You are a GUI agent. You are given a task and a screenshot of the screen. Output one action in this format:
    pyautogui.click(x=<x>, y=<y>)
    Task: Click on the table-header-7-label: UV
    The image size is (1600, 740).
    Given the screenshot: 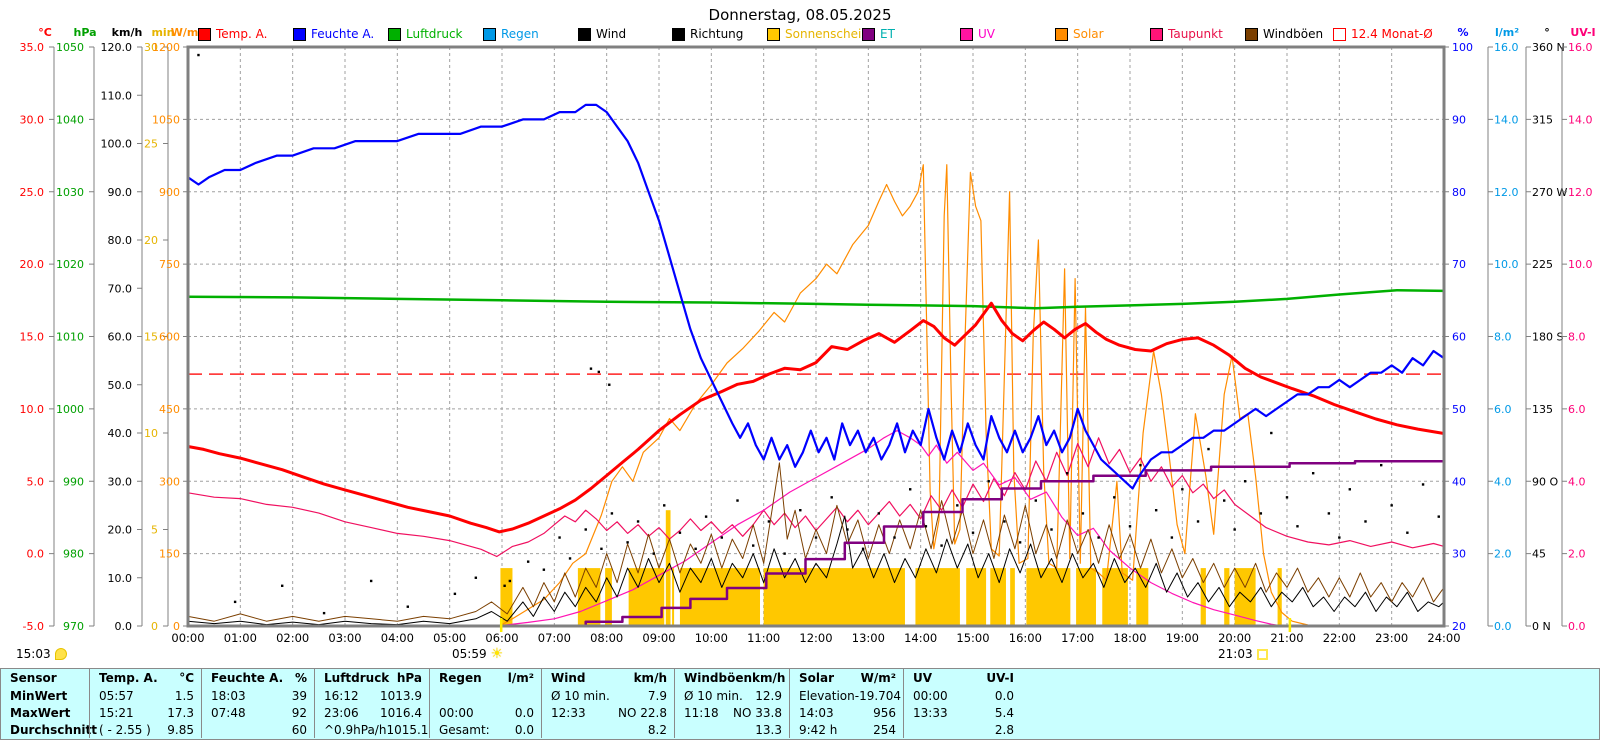 What is the action you would take?
    pyautogui.click(x=923, y=678)
    